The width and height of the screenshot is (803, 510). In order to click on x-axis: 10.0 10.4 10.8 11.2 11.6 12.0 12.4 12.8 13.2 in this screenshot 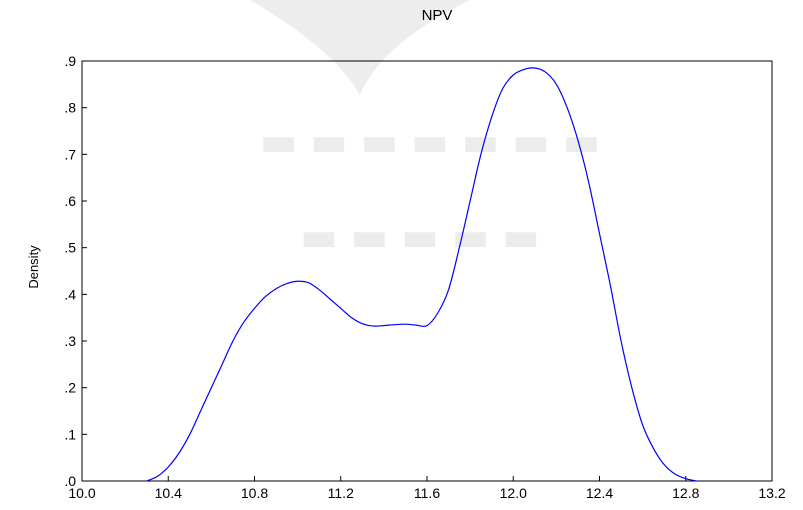, I will do `click(427, 488)`.